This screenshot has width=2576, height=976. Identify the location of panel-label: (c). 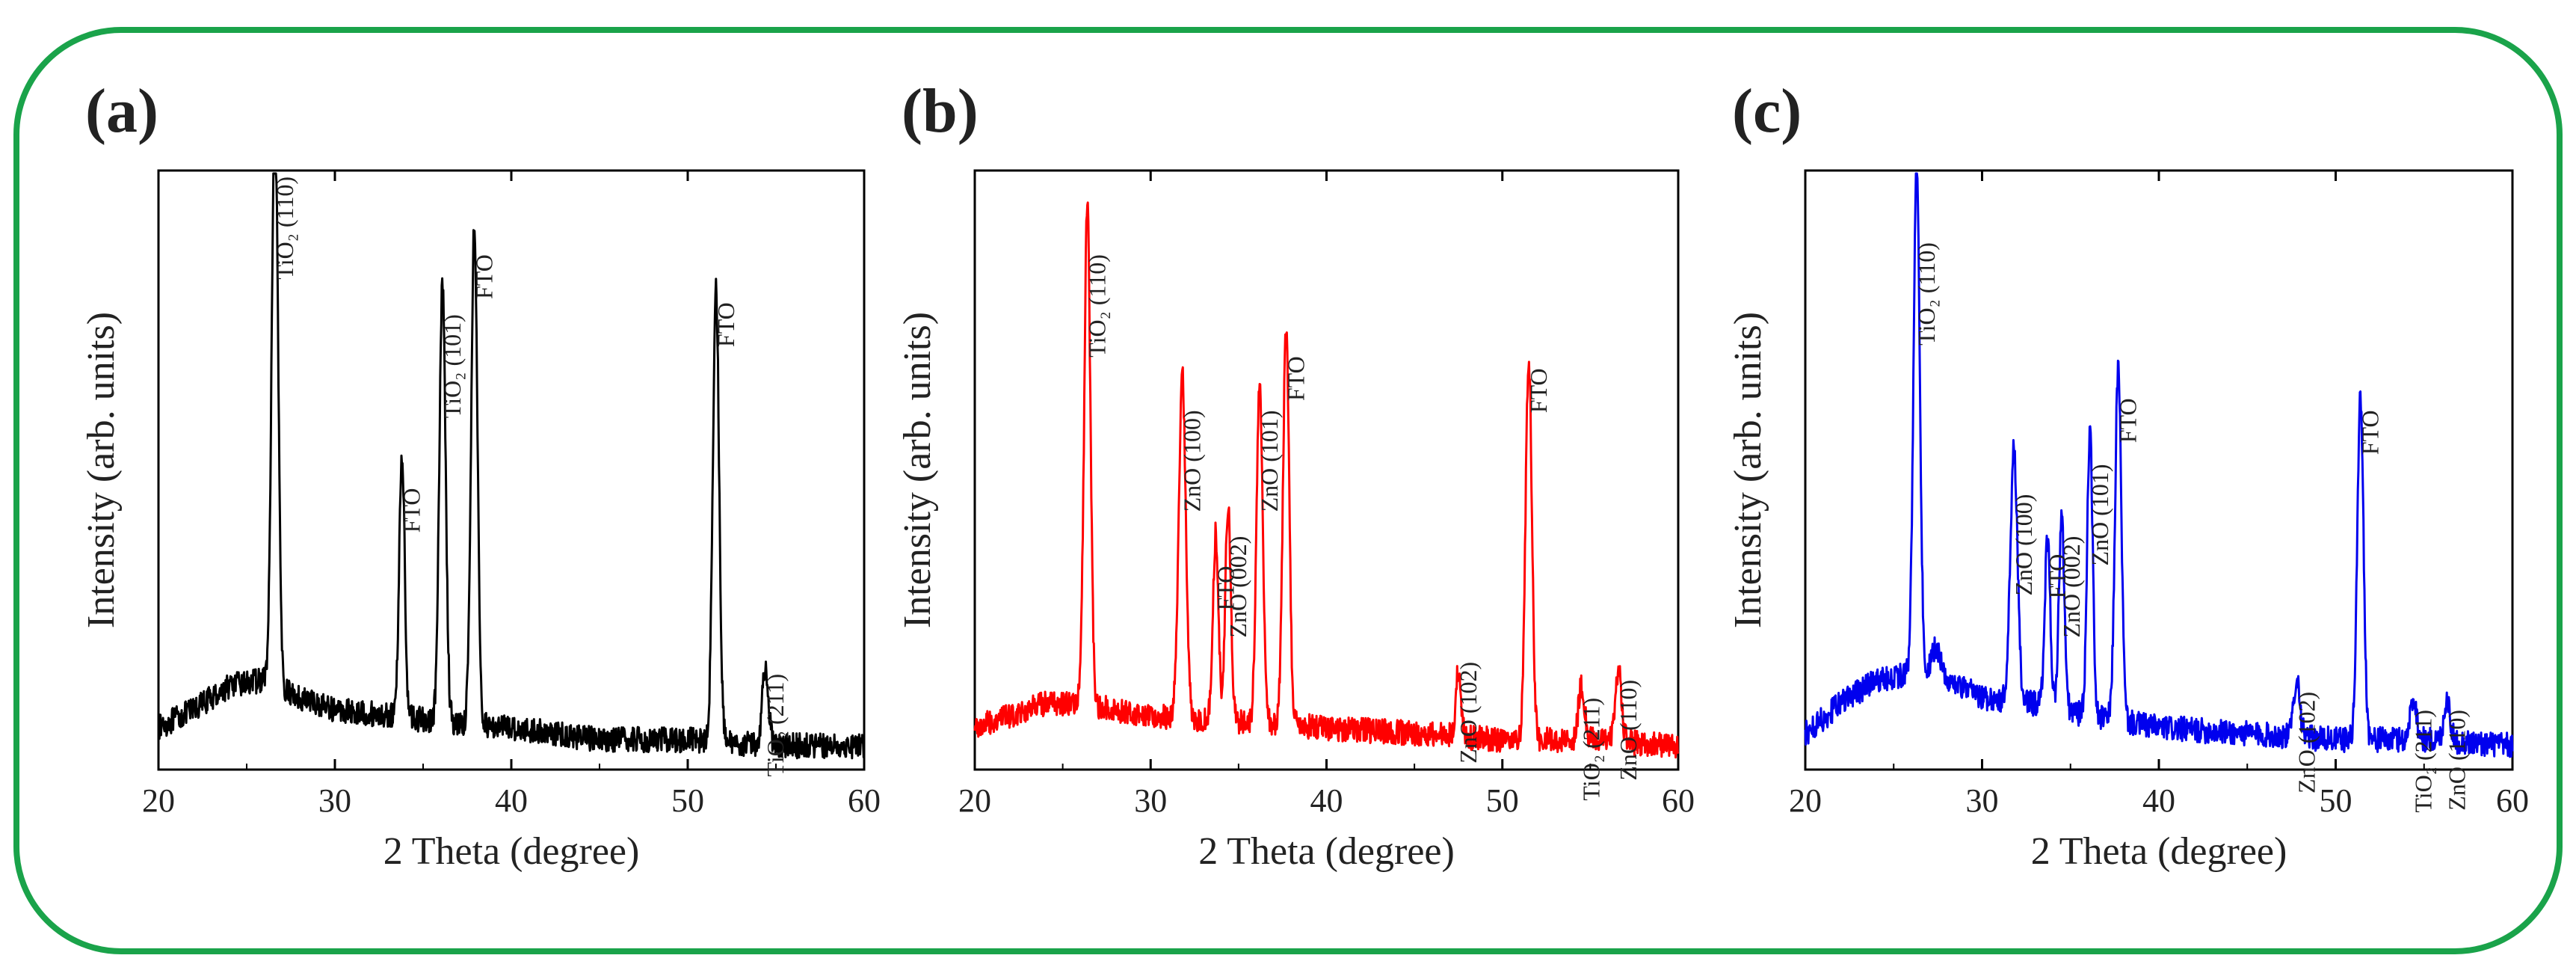
(1767, 111).